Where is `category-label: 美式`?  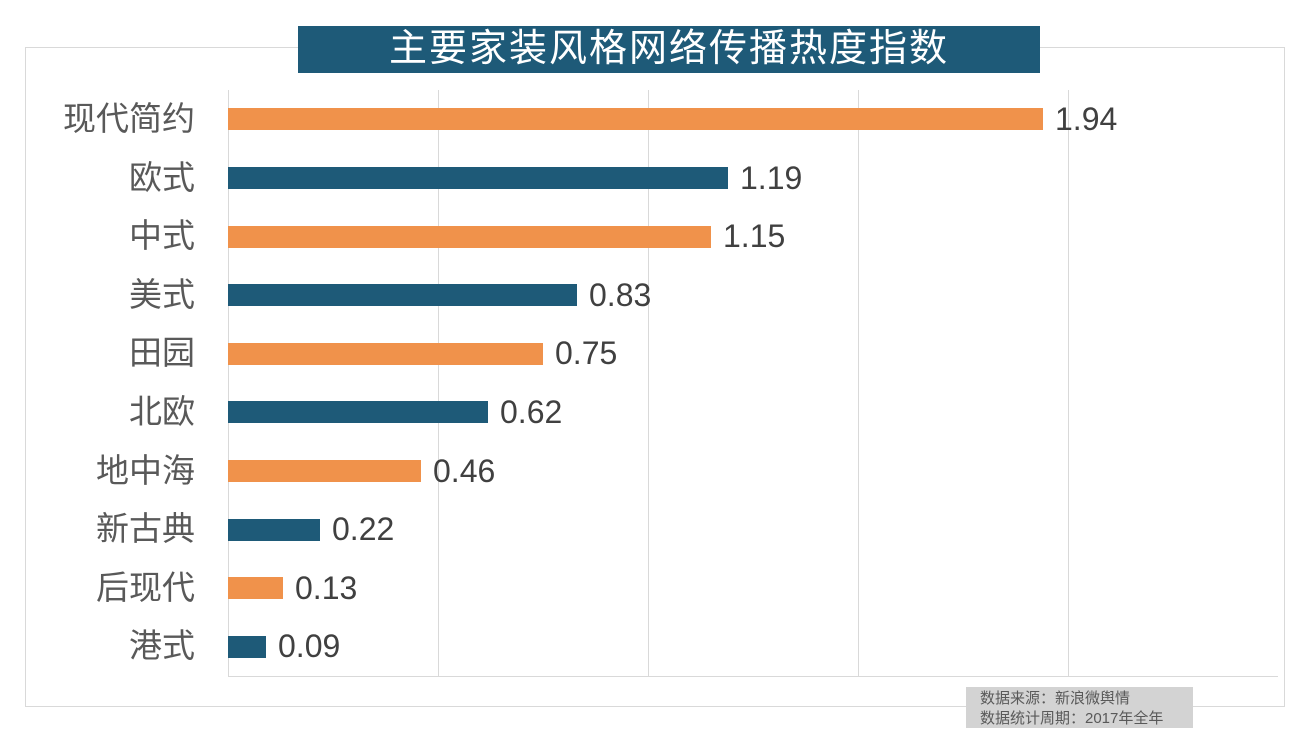
category-label: 美式 is located at coordinates (162, 294).